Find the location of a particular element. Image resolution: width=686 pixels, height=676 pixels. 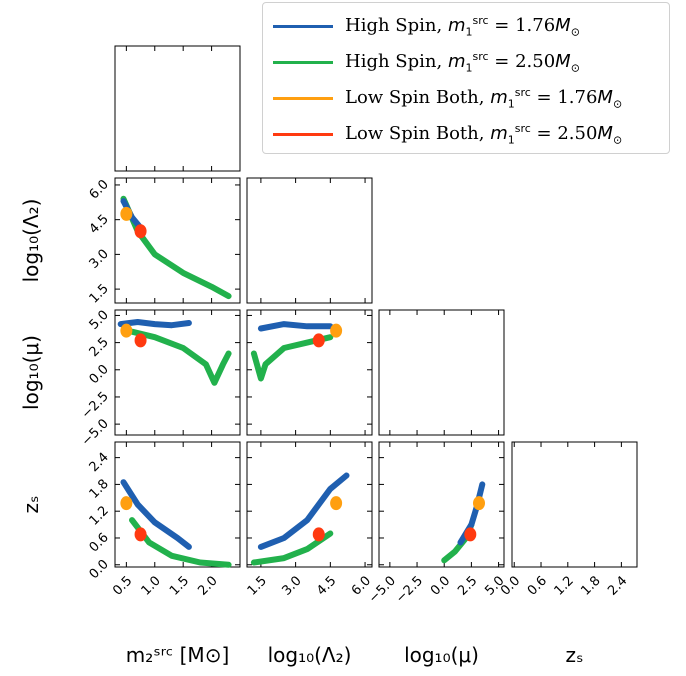

y-tick-label: −2.5 is located at coordinates (95, 405).